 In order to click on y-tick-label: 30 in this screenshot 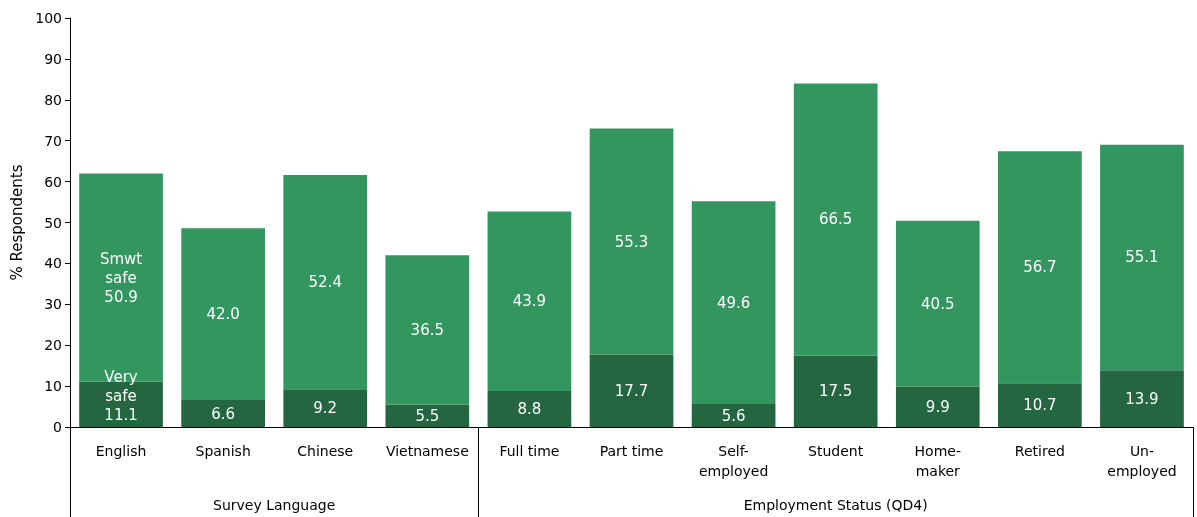, I will do `click(53, 304)`.